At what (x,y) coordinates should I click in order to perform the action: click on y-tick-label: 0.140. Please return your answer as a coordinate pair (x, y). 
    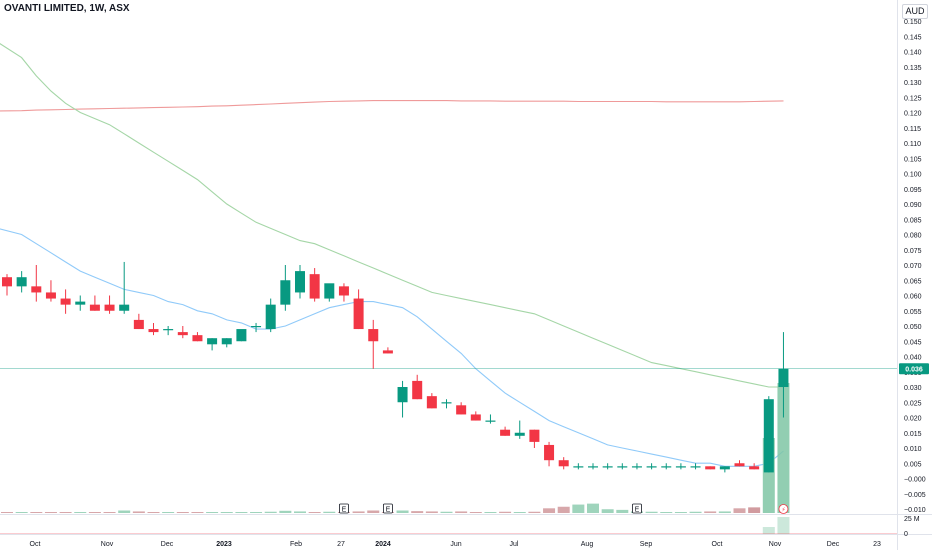
    Looking at the image, I should click on (913, 53).